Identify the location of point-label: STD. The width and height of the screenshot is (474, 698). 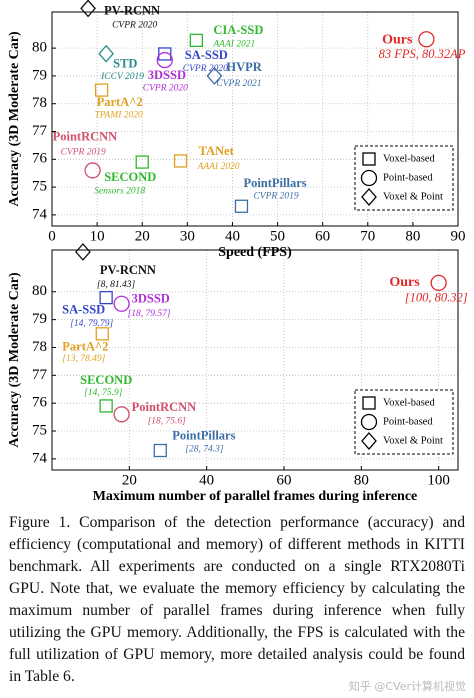
(125, 64).